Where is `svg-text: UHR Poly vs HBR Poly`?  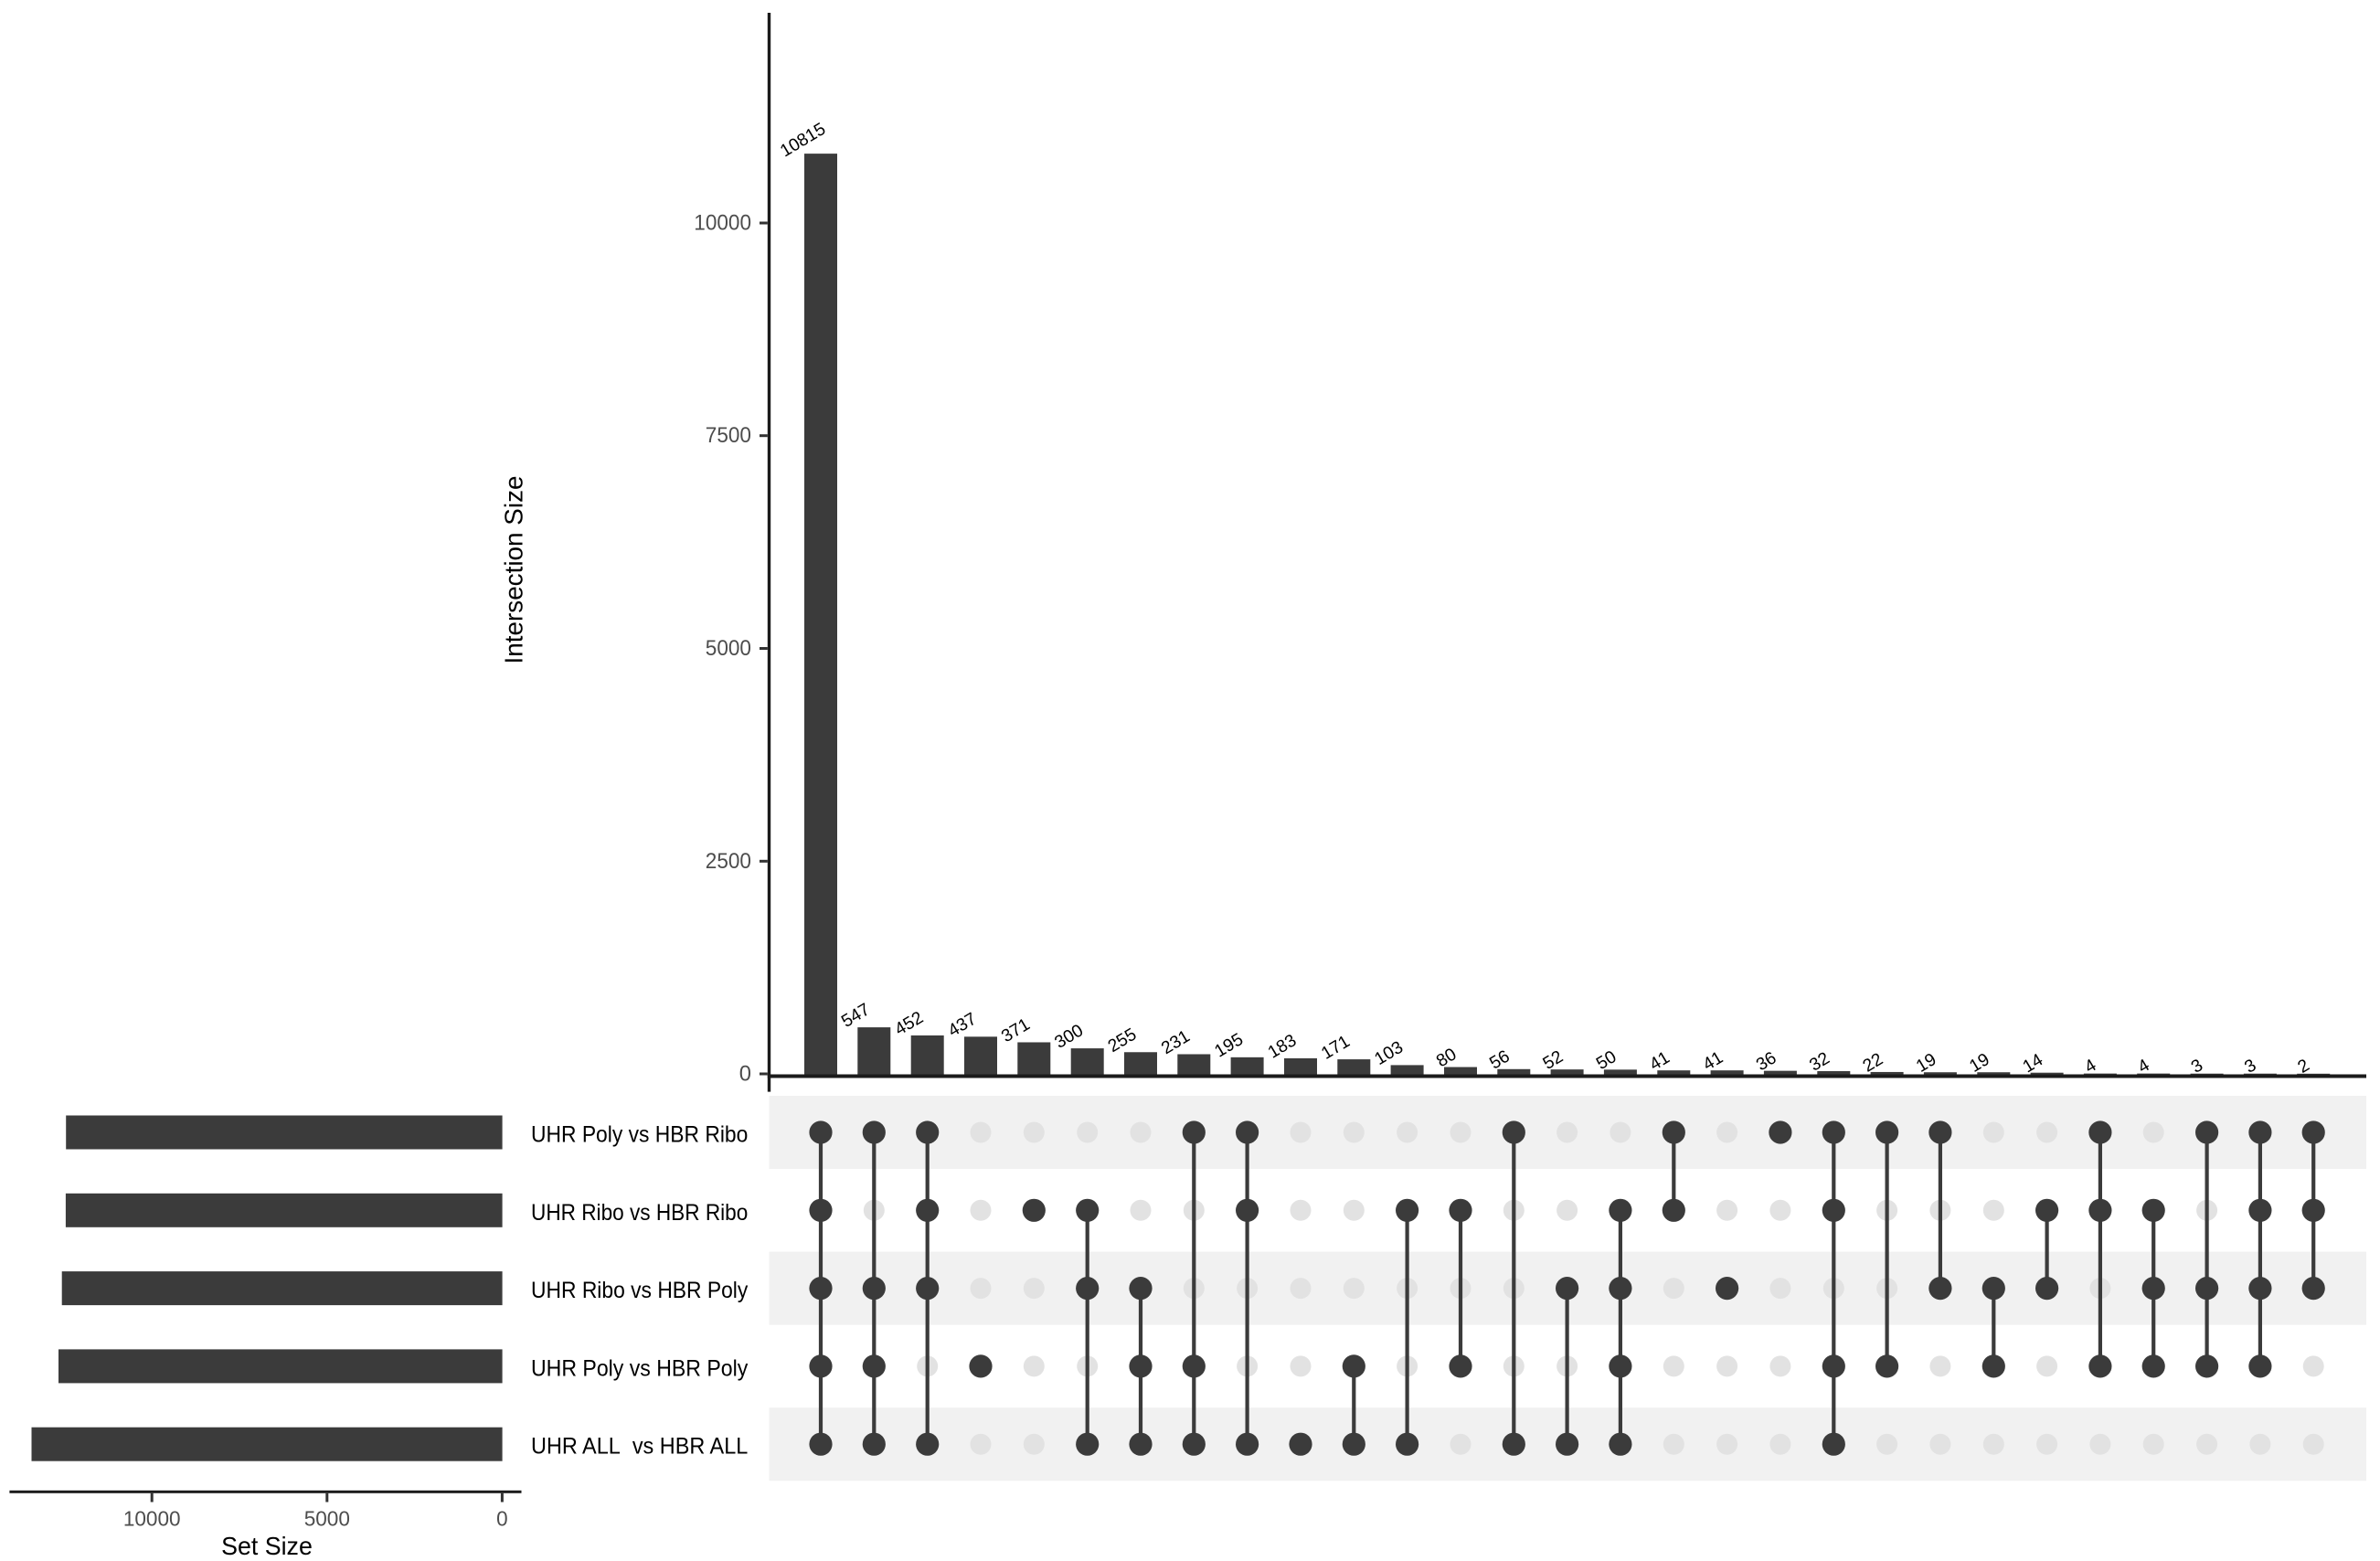
svg-text: UHR Poly vs HBR Poly is located at coordinates (640, 1368).